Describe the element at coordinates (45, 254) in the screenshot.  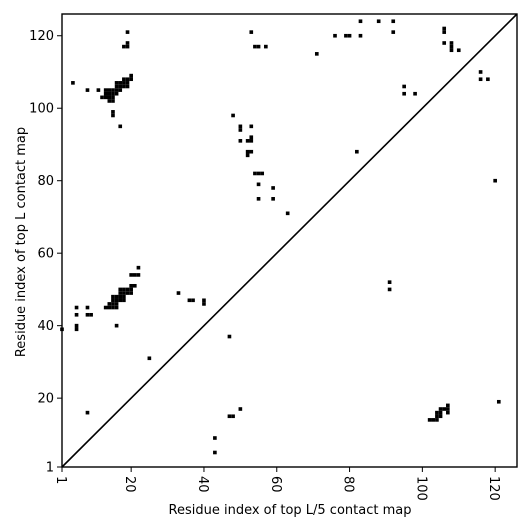
I see `y-tick-label: 60` at that location.